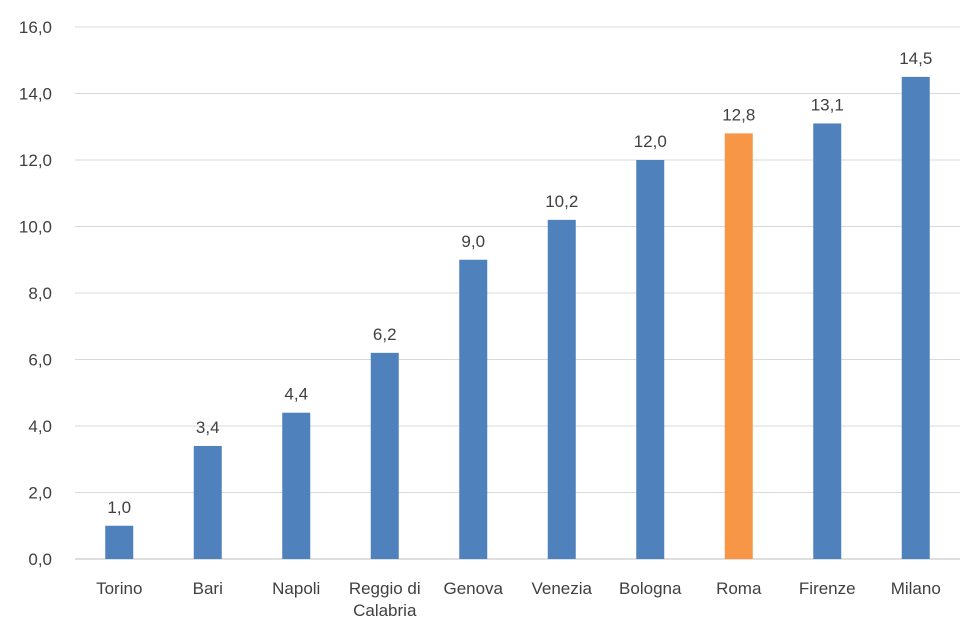 This screenshot has width=965, height=629. What do you see at coordinates (473, 241) in the screenshot?
I see `data-label: 9,0` at bounding box center [473, 241].